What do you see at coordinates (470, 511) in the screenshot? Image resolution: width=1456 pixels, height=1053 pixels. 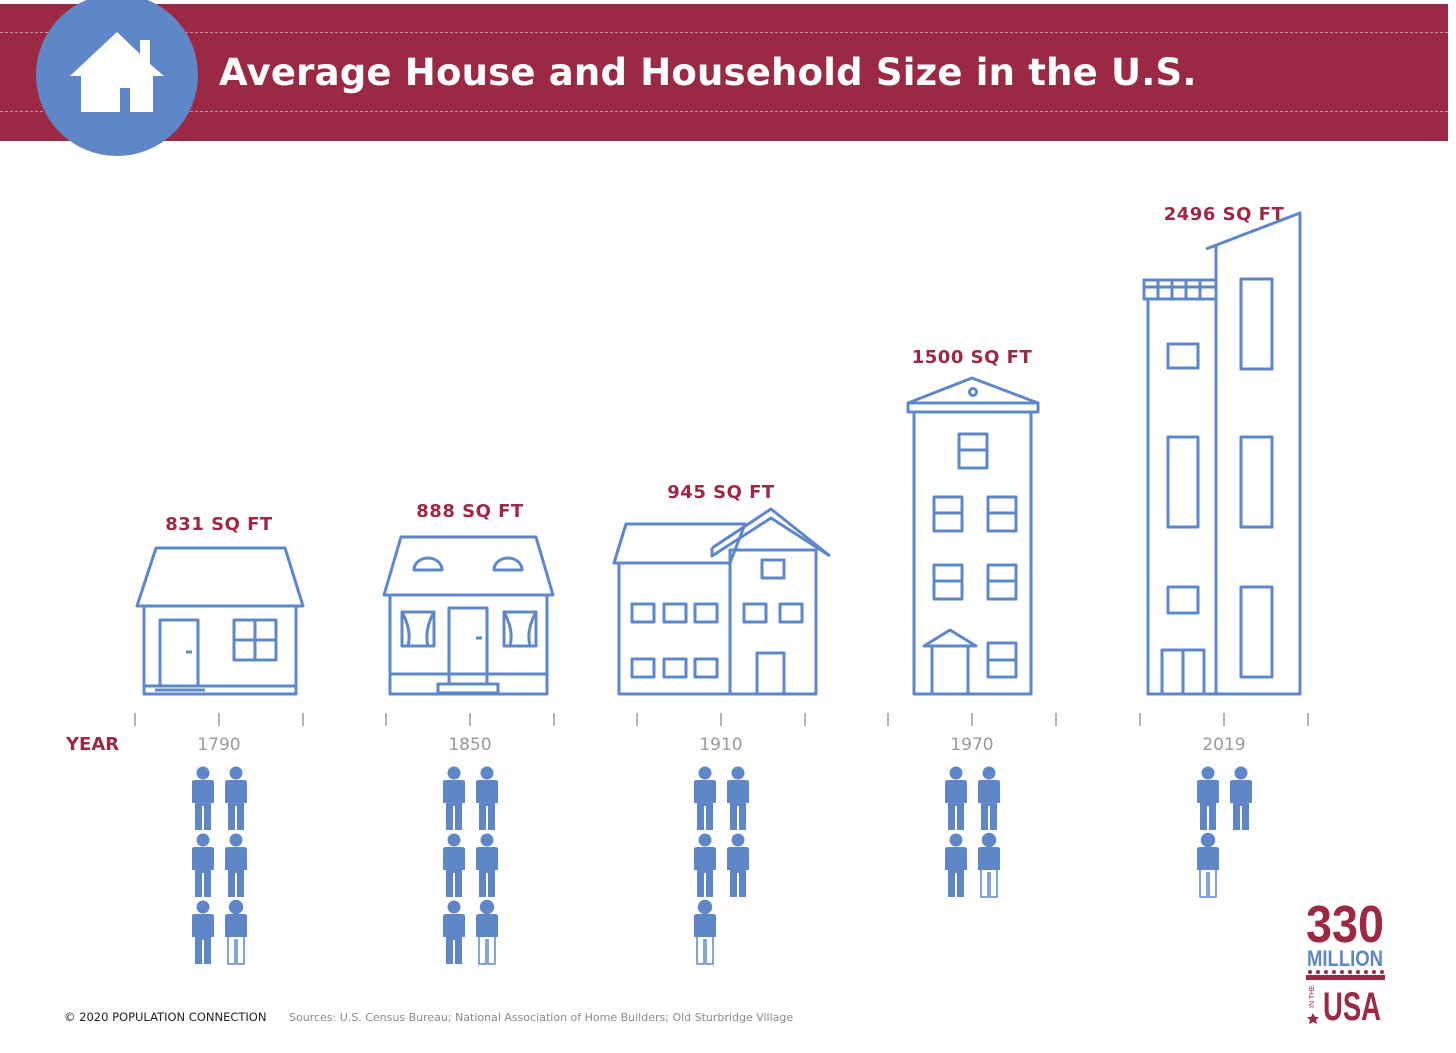 I see `sqft-data-label: 888 SQ FT` at bounding box center [470, 511].